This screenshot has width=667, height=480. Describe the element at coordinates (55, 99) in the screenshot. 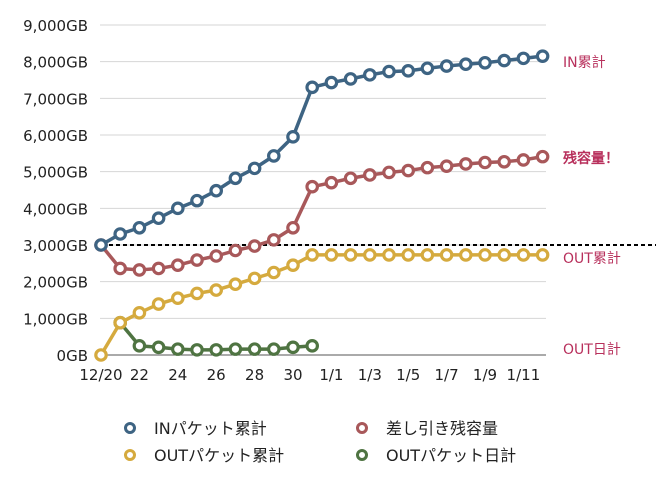

I see `y-tick-label: 7,000GB` at that location.